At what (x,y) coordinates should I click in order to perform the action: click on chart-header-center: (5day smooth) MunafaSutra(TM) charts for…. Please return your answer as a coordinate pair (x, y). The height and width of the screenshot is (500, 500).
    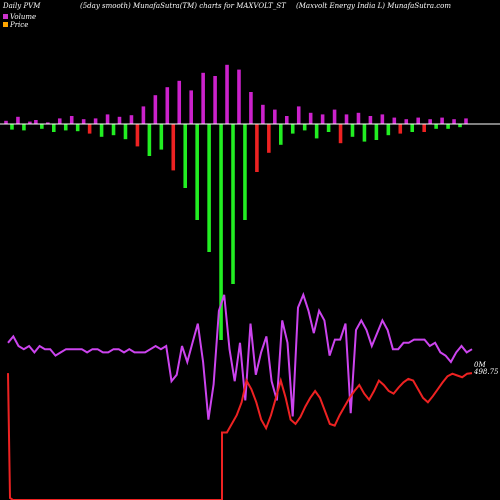
    Looking at the image, I should click on (183, 6).